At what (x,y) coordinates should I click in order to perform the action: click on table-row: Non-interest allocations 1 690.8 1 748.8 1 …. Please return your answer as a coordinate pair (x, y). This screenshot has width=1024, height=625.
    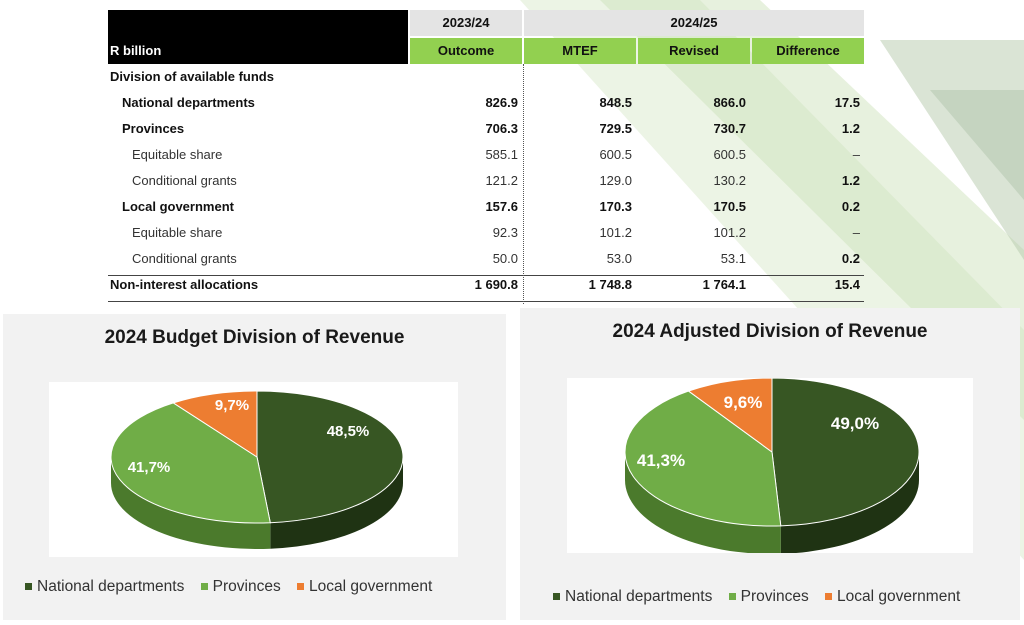
    Looking at the image, I should click on (486, 285).